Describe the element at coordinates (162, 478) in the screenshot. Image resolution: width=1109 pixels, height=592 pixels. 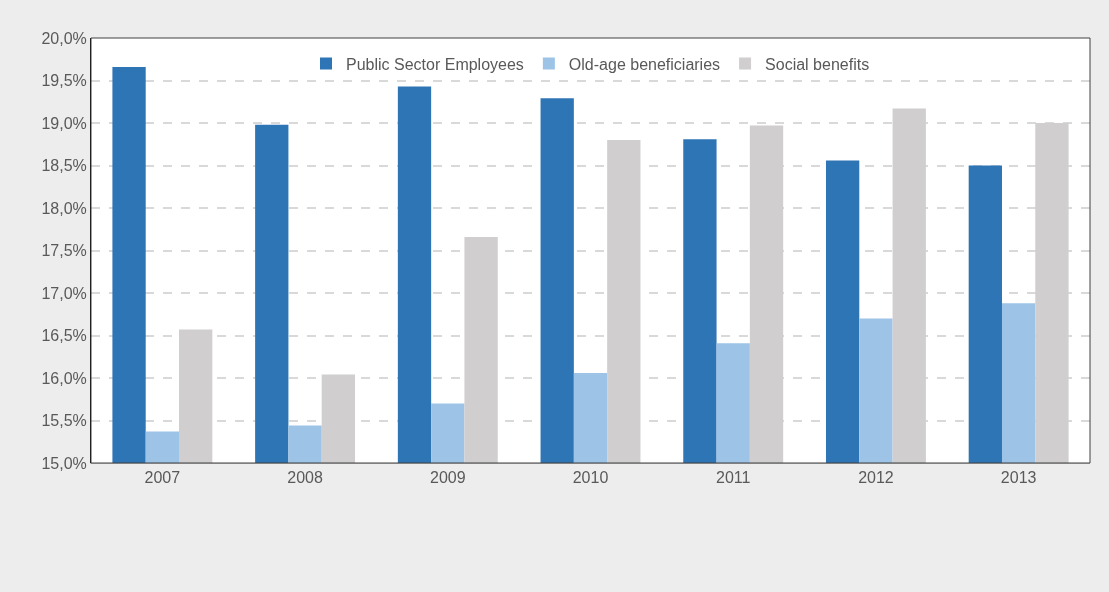
I see `x-tick-label: 2007` at that location.